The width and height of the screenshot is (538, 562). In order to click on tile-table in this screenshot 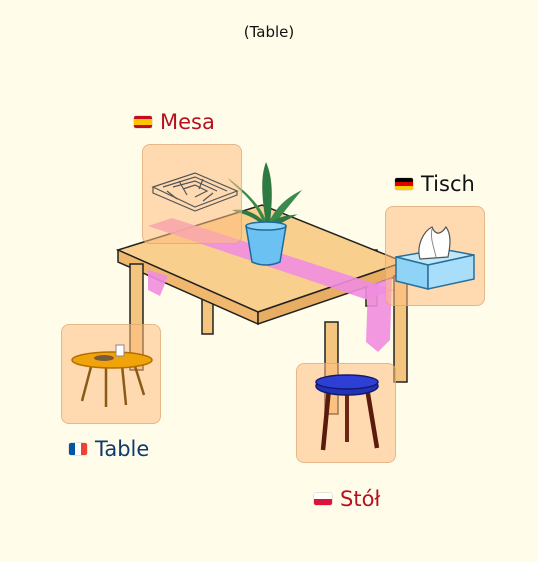, I will do `click(111, 374)`.